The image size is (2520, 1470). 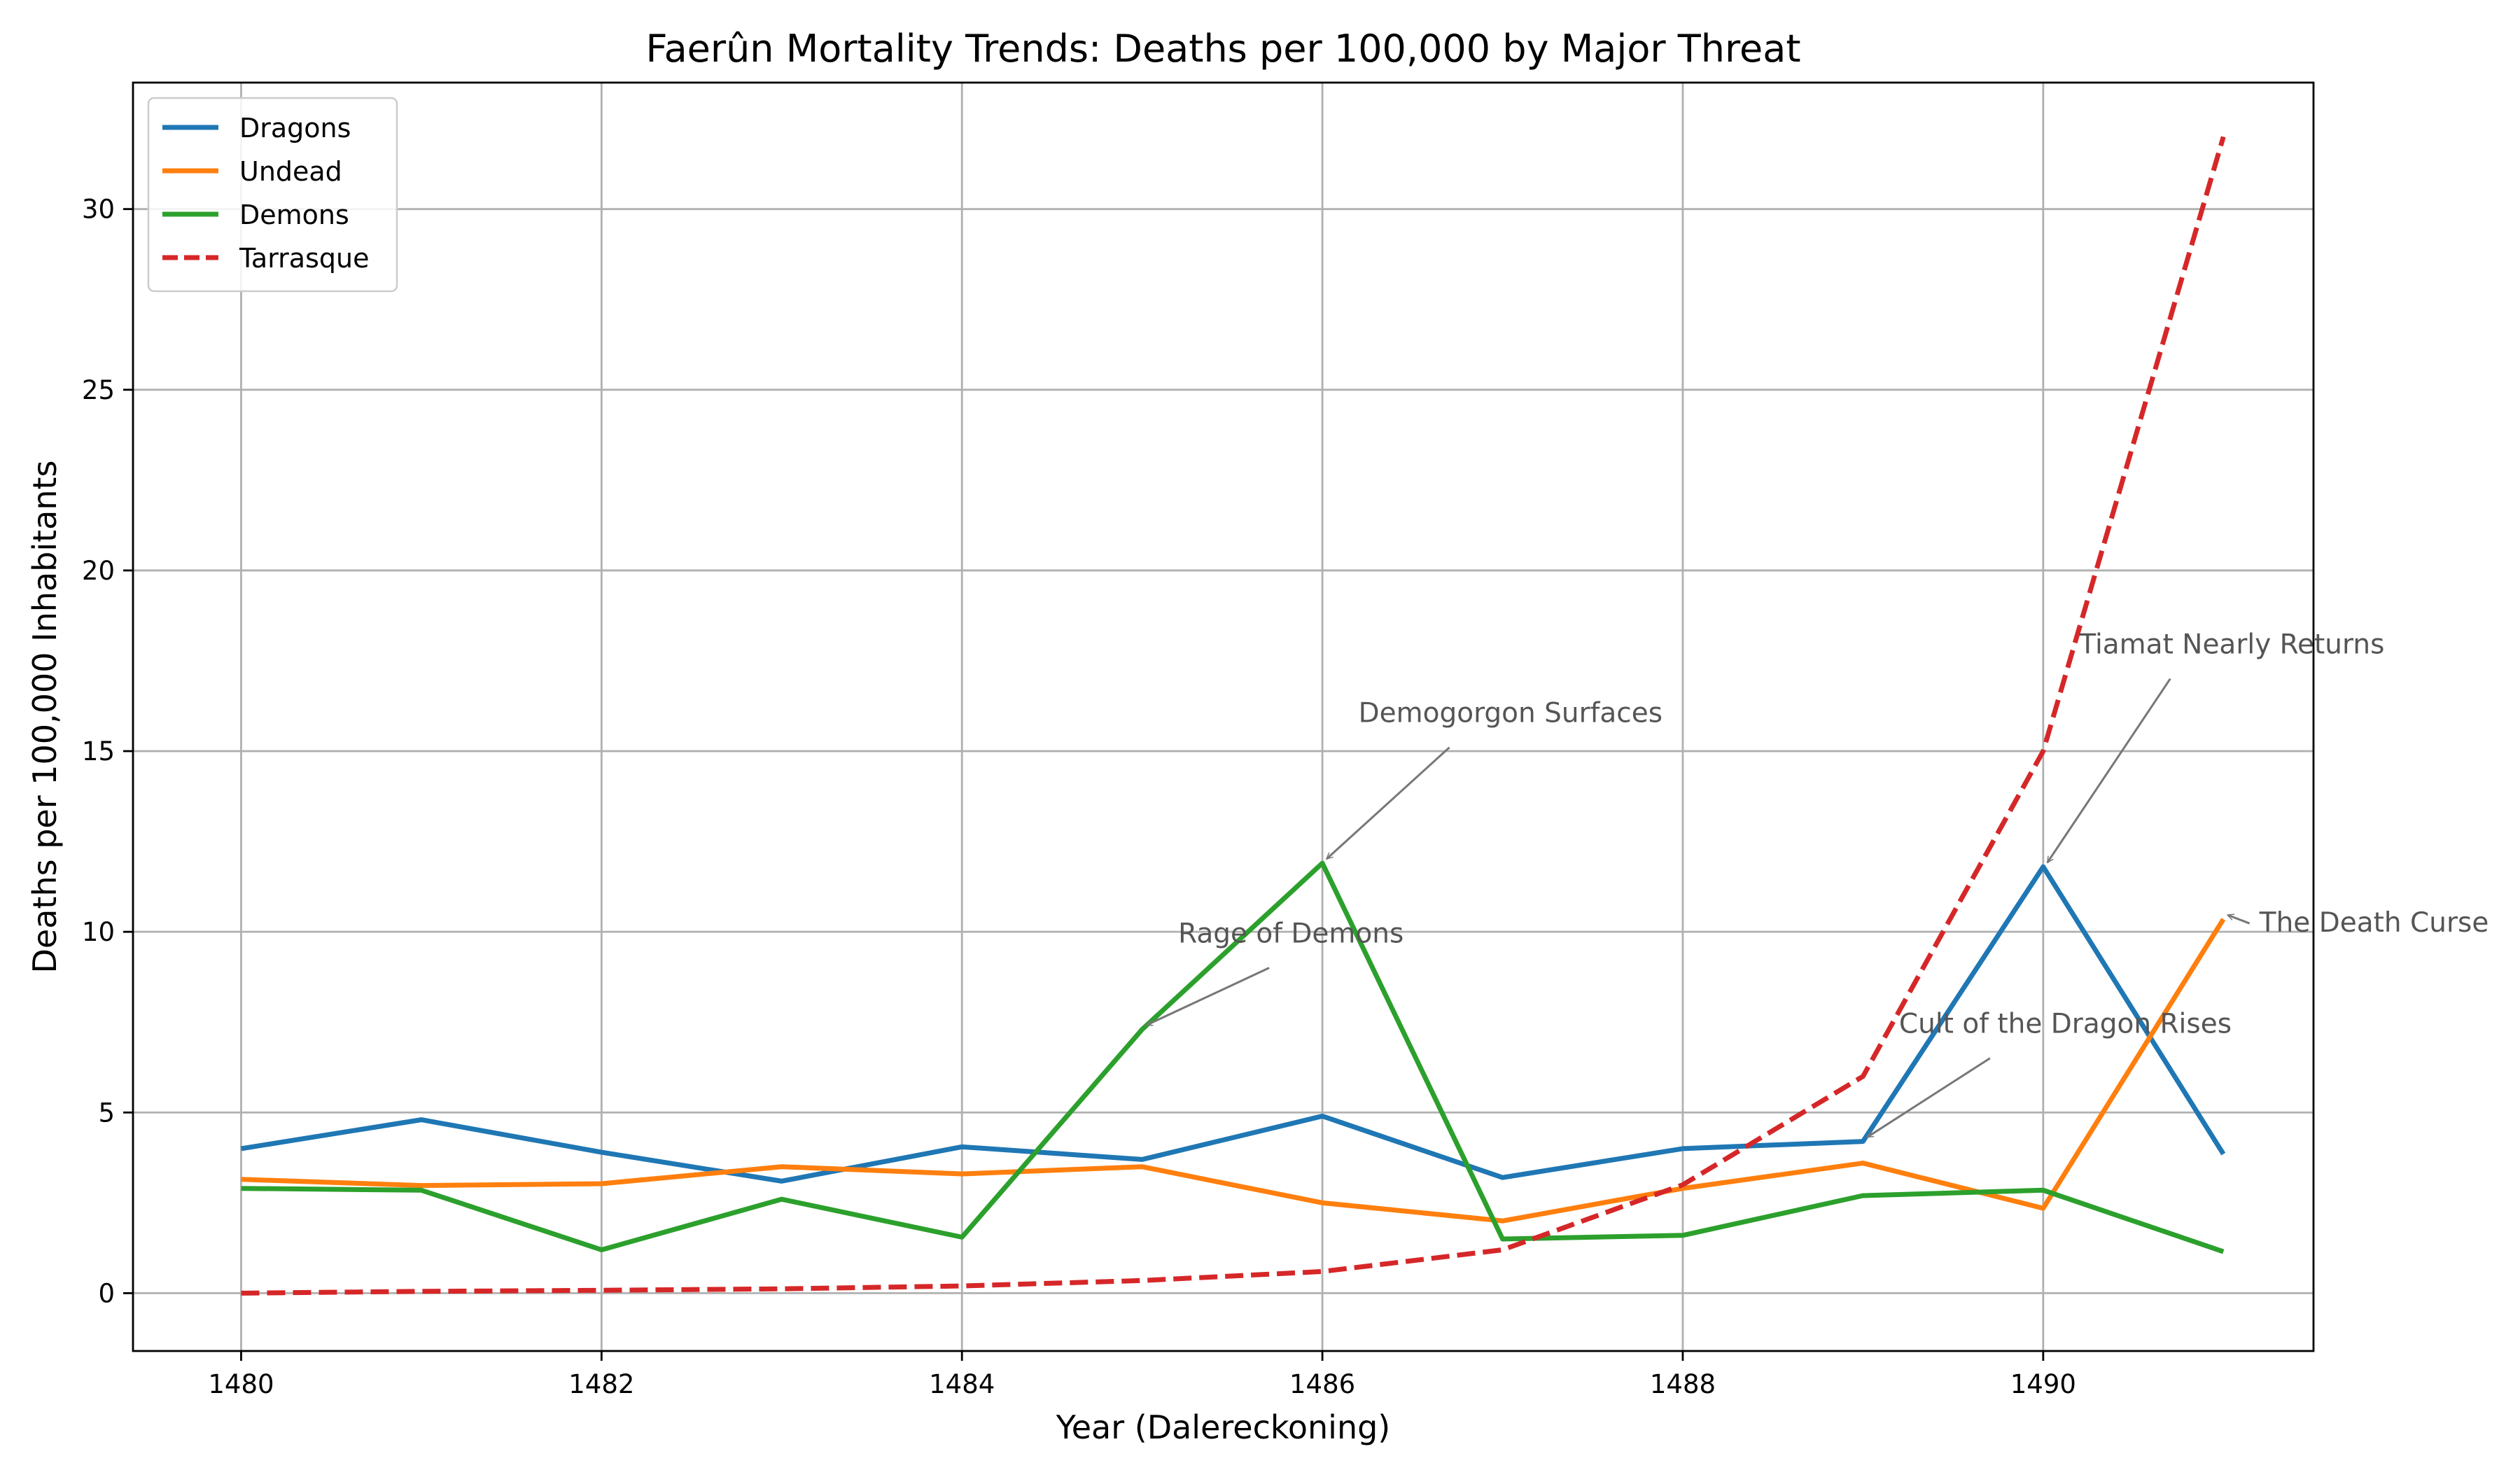 I want to click on y-tick-label: 0, so click(x=106, y=1293).